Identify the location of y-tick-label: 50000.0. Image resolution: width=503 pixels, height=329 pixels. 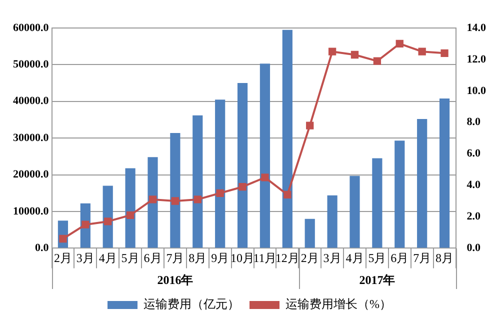
(31, 64).